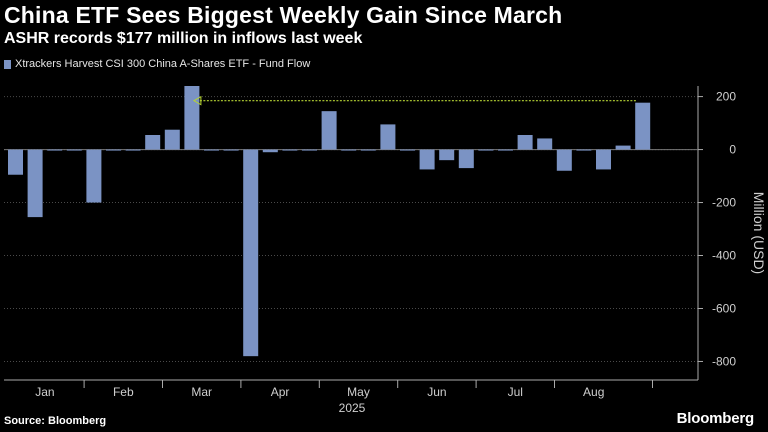  What do you see at coordinates (7, 64) in the screenshot?
I see `legend-swatch` at bounding box center [7, 64].